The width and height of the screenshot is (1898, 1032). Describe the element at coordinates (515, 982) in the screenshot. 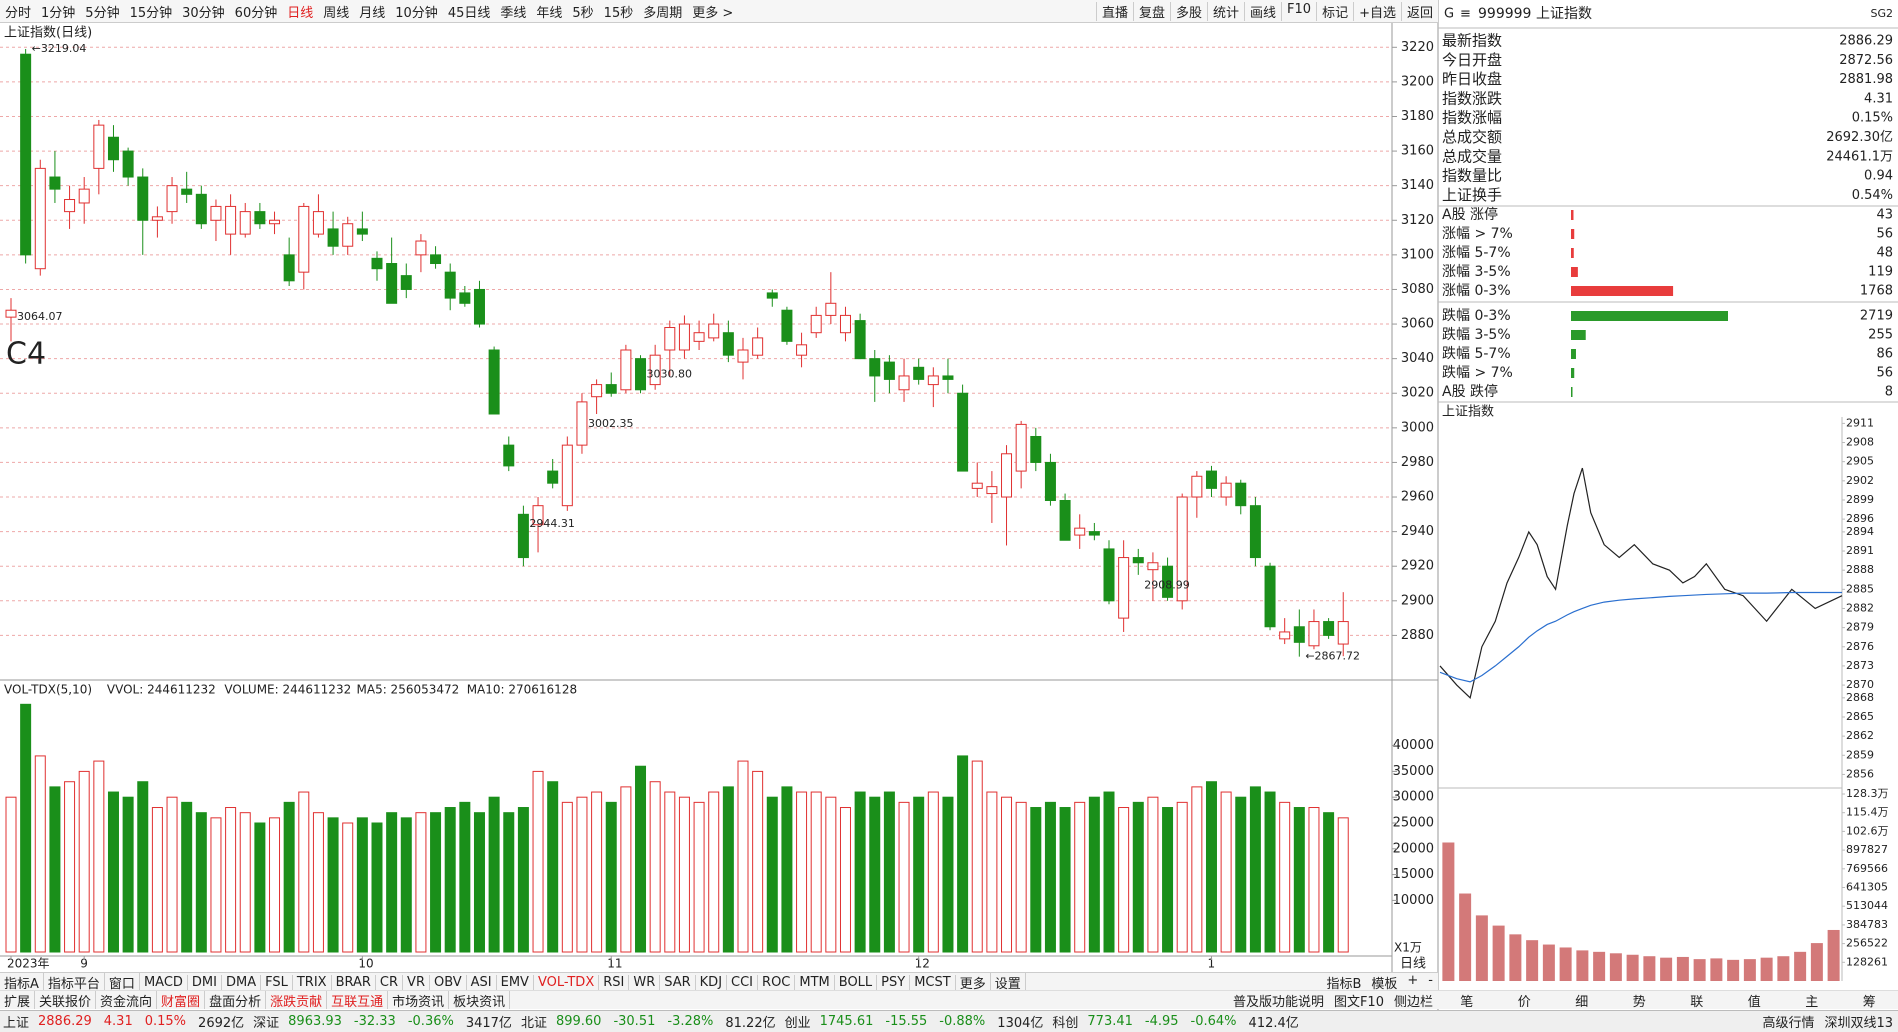

I see `indicator-tab: EMV` at that location.